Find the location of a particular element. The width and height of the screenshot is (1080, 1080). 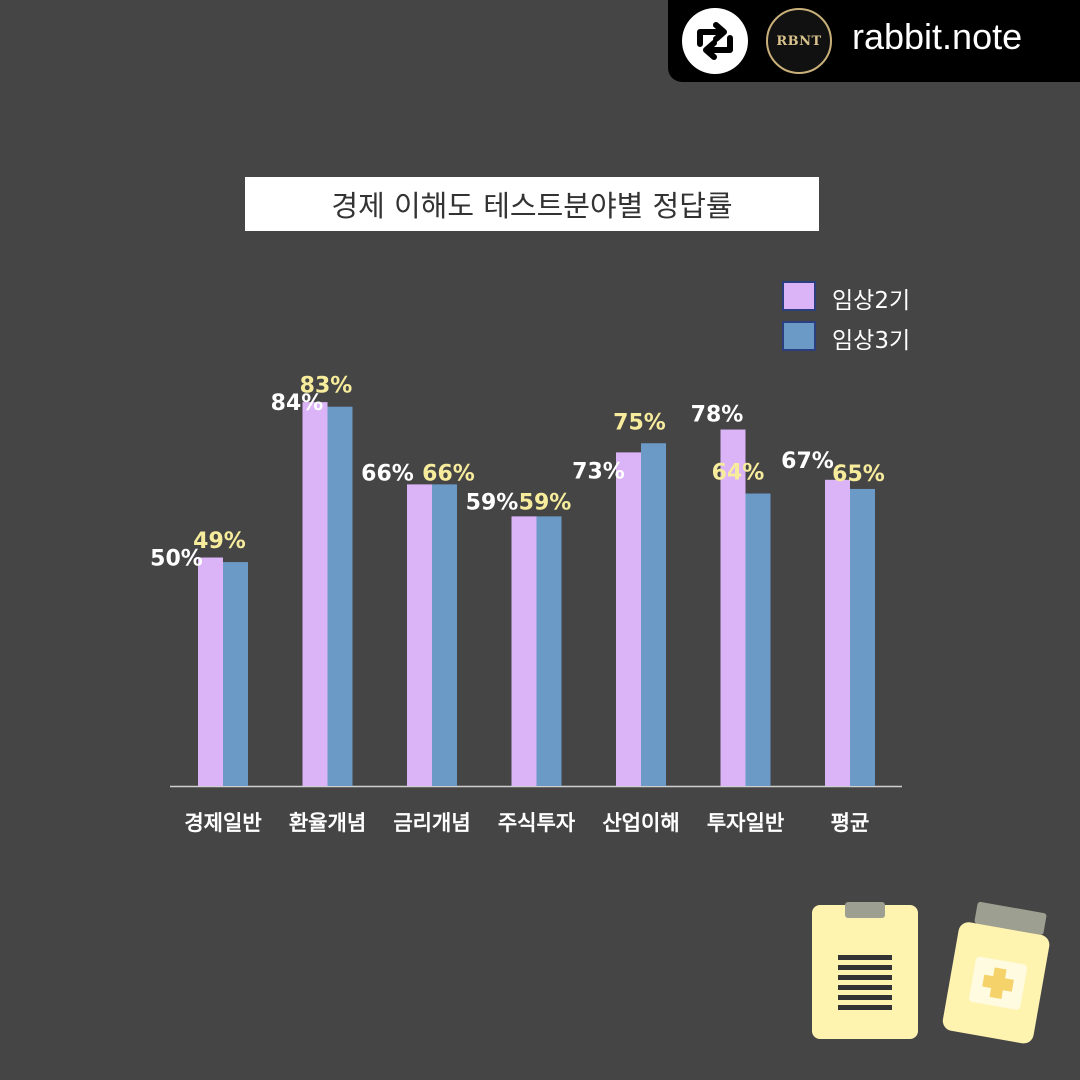

data-label-series2-6: 65% is located at coordinates (858, 474).